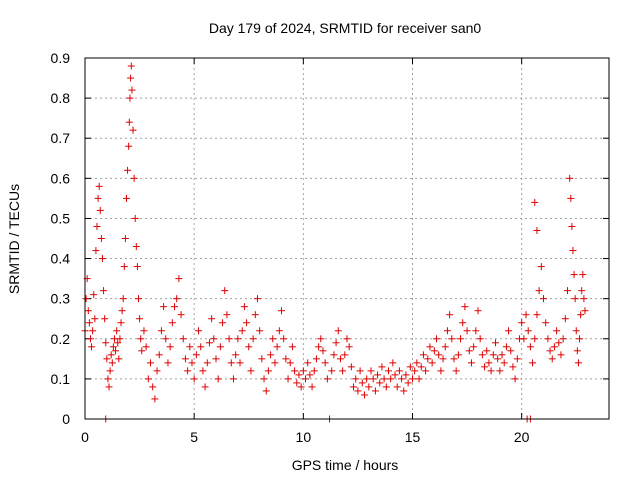 Image resolution: width=640 pixels, height=480 pixels. Describe the element at coordinates (61, 58) in the screenshot. I see `y-tick-label: 0.9` at that location.